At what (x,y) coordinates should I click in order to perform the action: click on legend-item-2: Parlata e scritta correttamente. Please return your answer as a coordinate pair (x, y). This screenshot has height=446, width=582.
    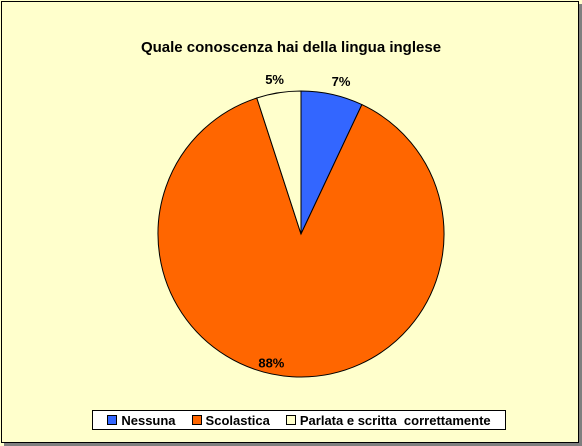
    Looking at the image, I should click on (388, 420).